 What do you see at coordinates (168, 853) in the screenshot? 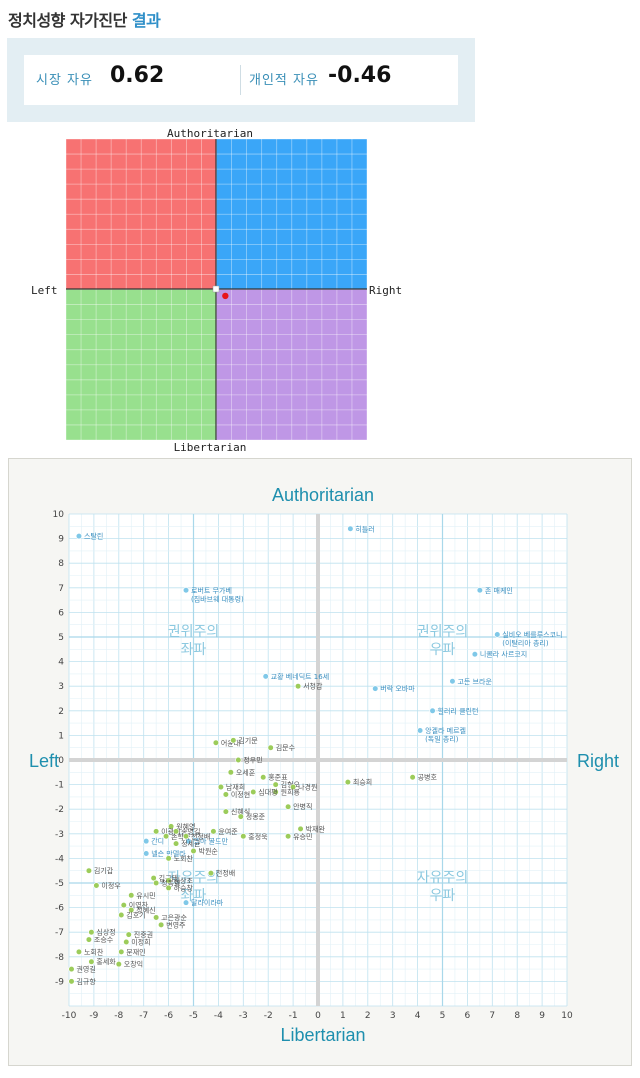
I see `point-label: 넬슨 만델라` at bounding box center [168, 853].